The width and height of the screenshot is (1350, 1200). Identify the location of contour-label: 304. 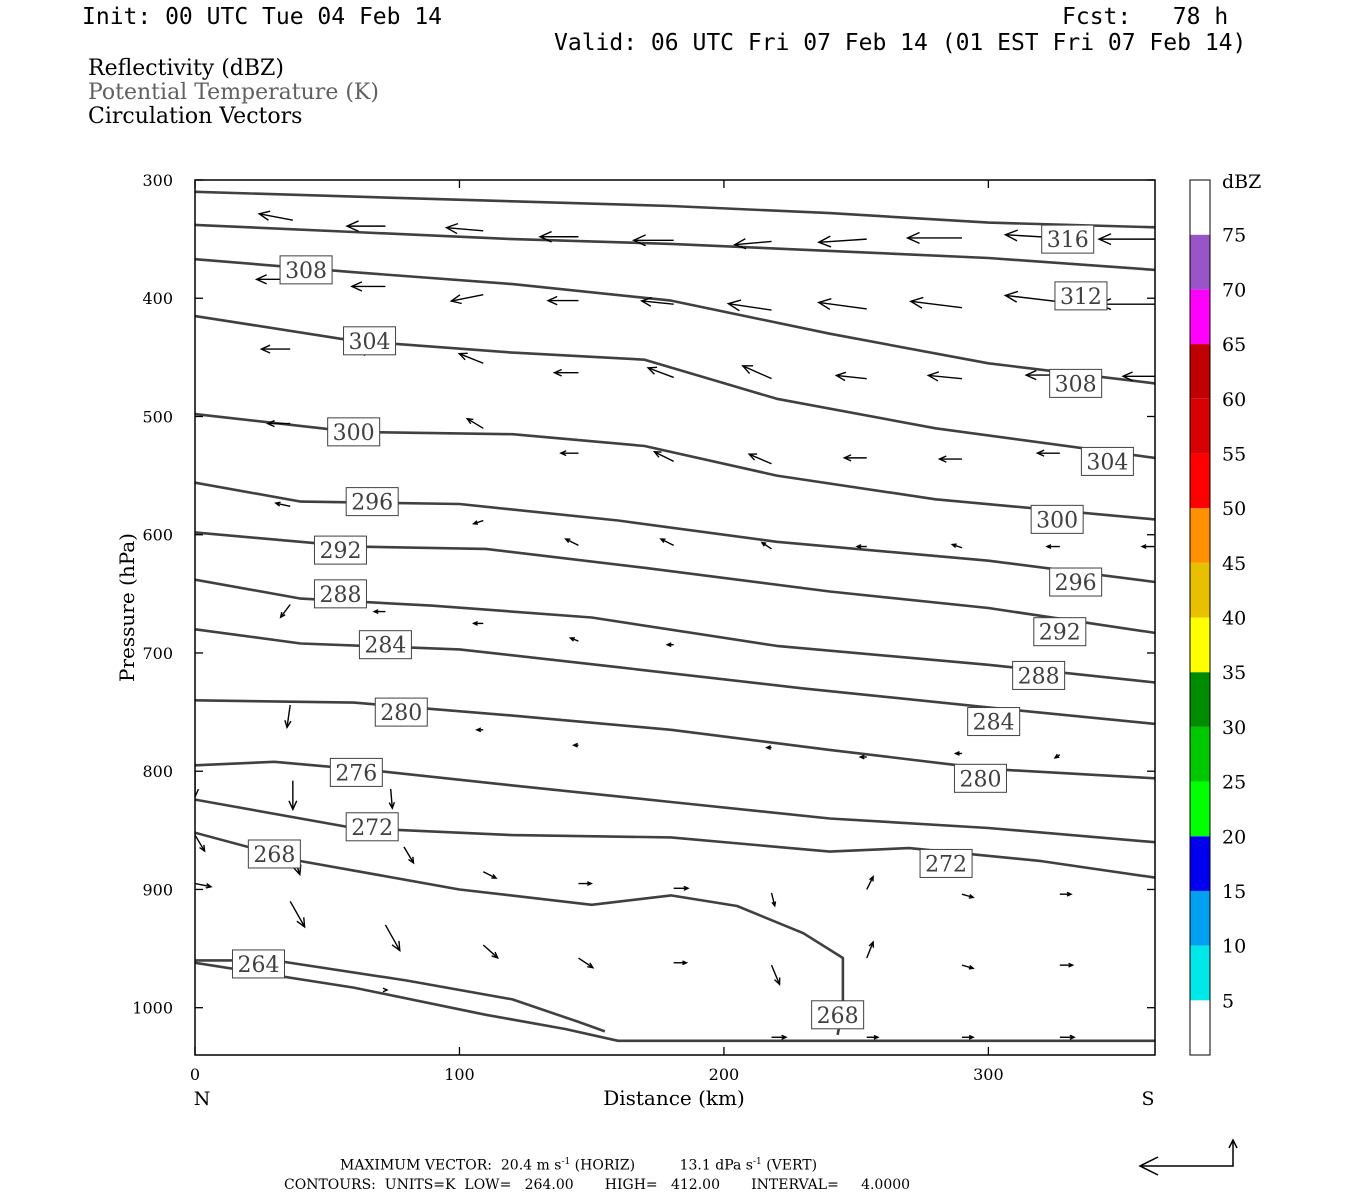
(370, 341).